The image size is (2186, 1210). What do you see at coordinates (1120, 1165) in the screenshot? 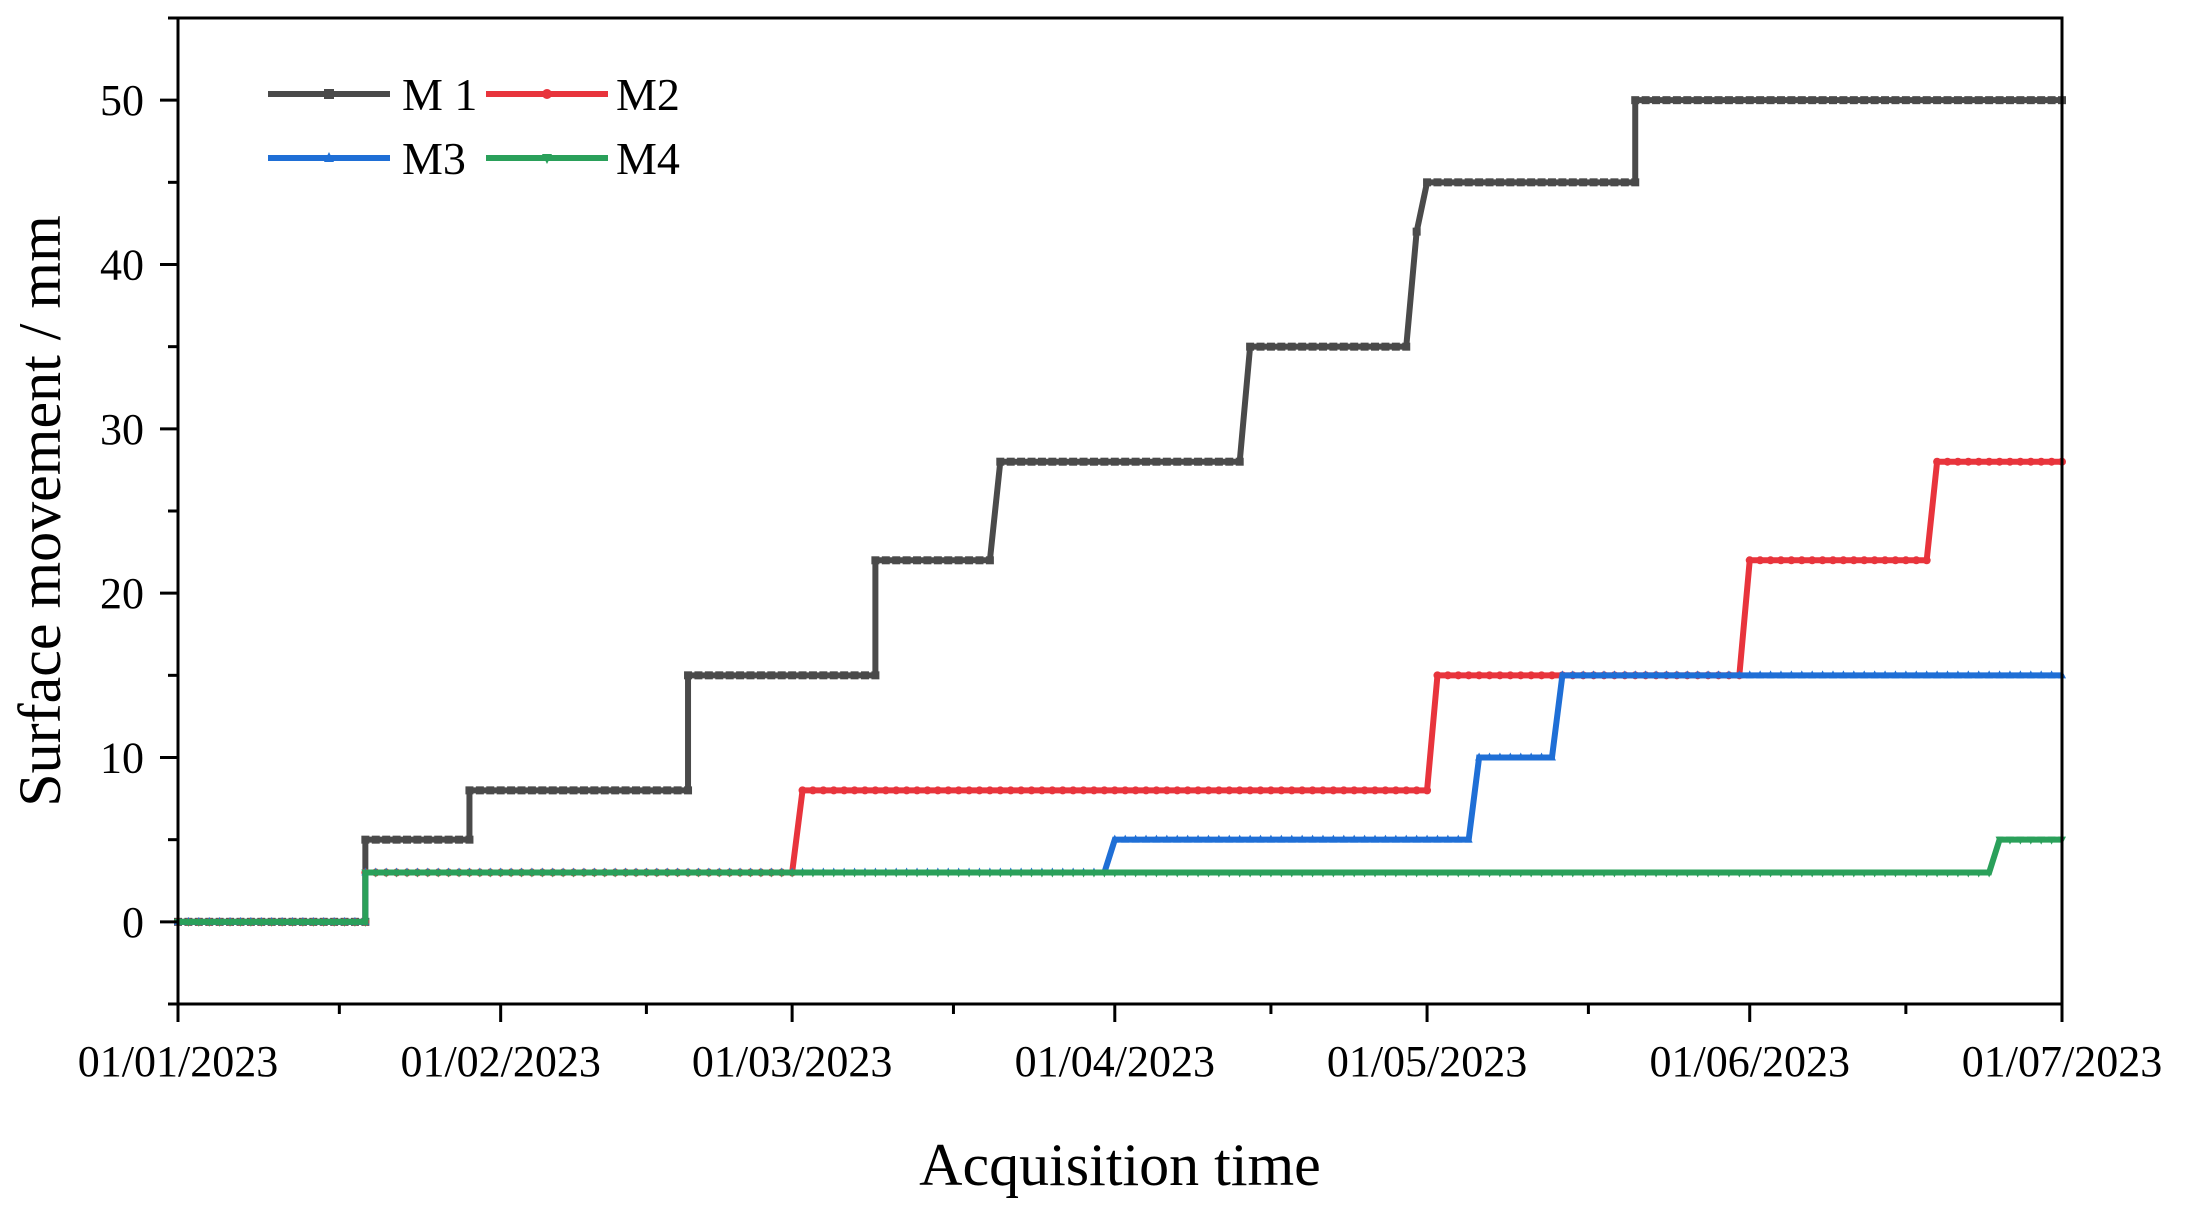
I see `x-axis-title: Acquisition time` at bounding box center [1120, 1165].